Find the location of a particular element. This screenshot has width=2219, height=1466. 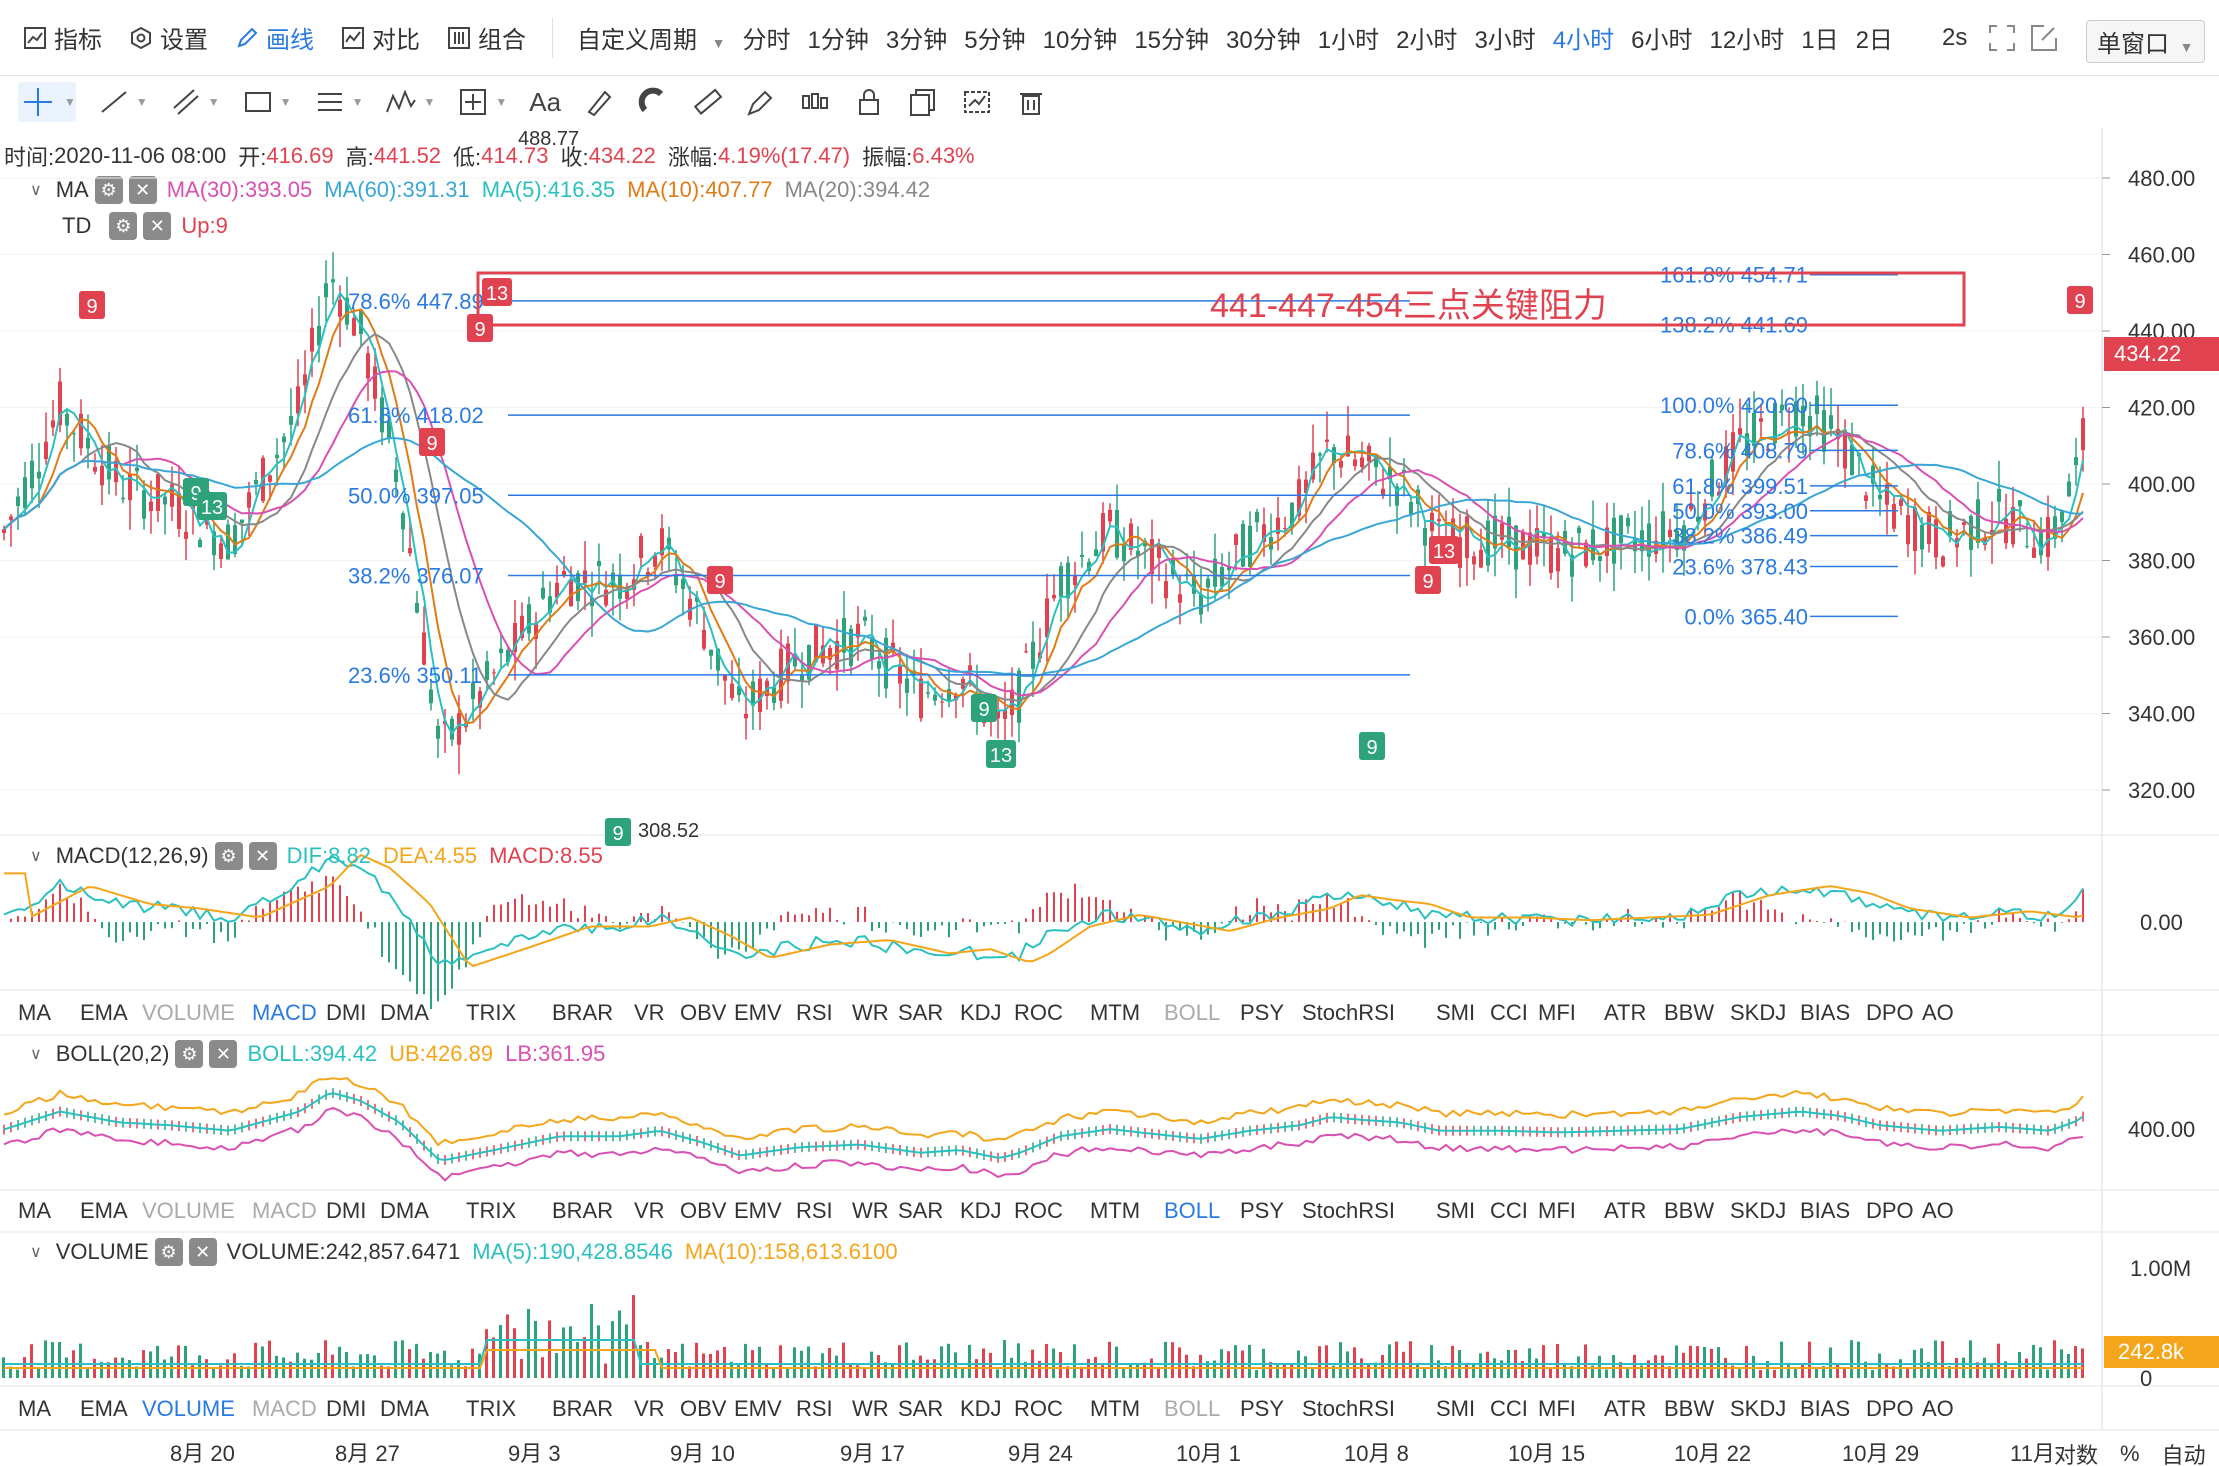

period-1: 1分钟 is located at coordinates (838, 40).